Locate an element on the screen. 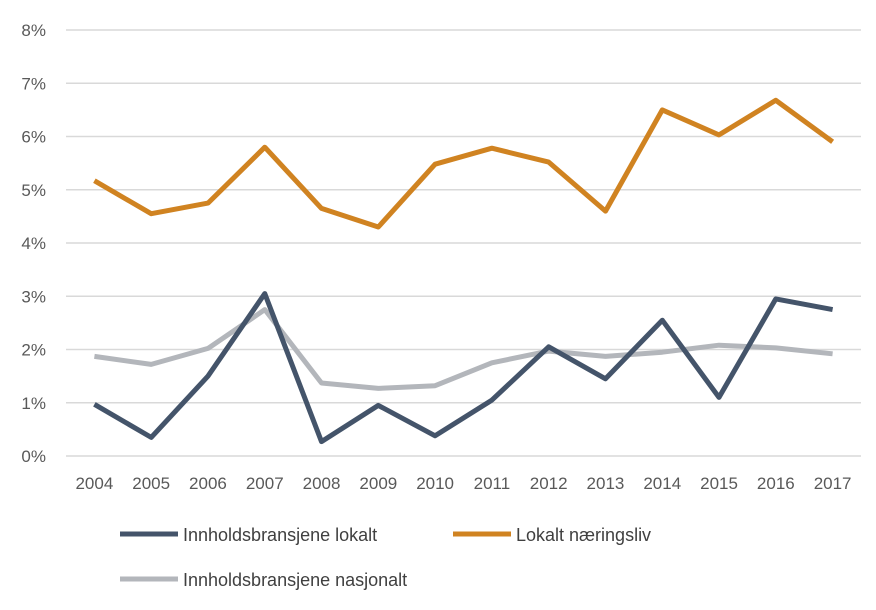  y-tick-label: 6% is located at coordinates (33, 137).